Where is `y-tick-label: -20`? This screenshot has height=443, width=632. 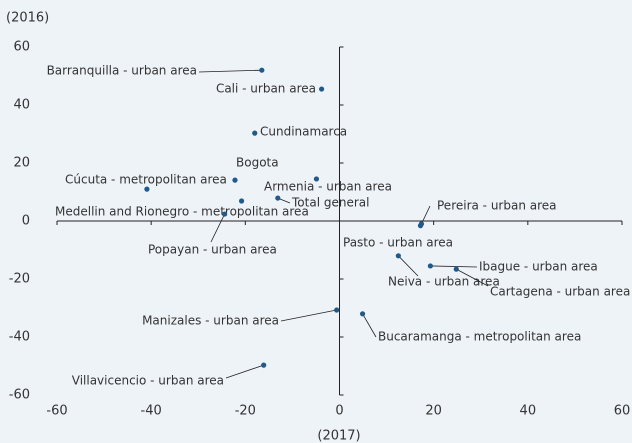 y-tick-label: -20 is located at coordinates (19, 279).